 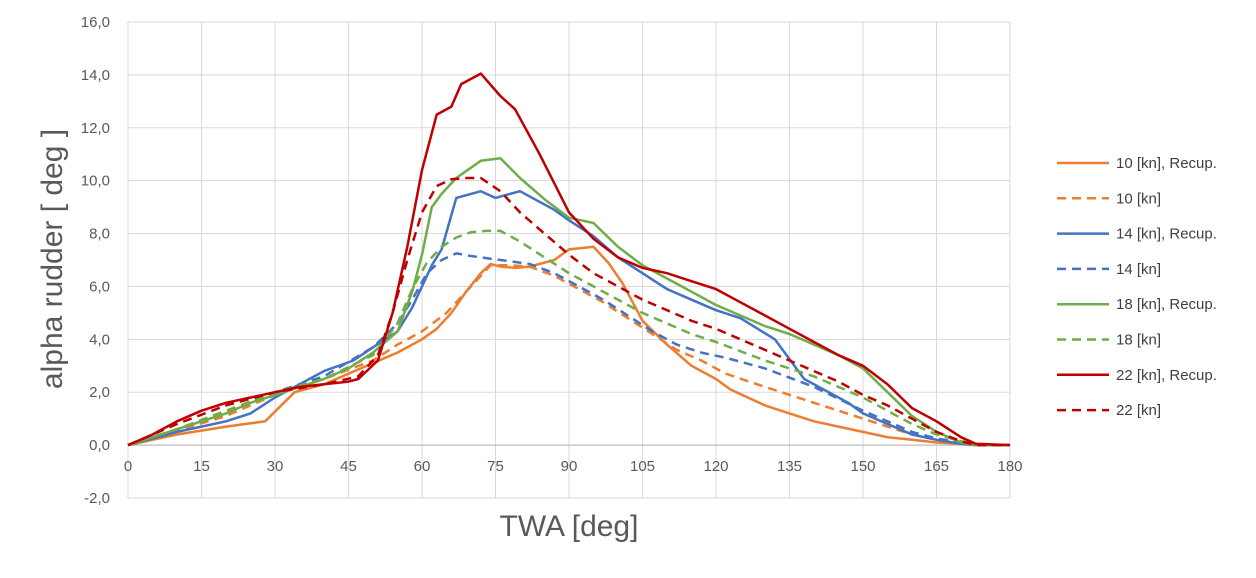 I want to click on y-tick-label: 16,0, so click(x=95, y=22).